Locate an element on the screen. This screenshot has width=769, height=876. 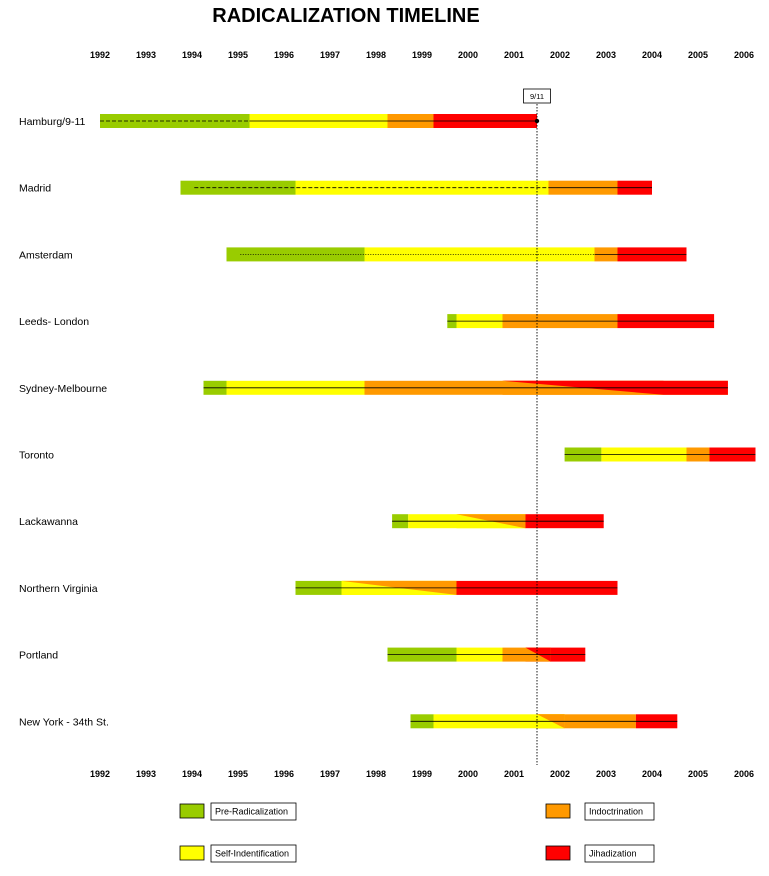
year-label-bottom: 1997 is located at coordinates (330, 774).